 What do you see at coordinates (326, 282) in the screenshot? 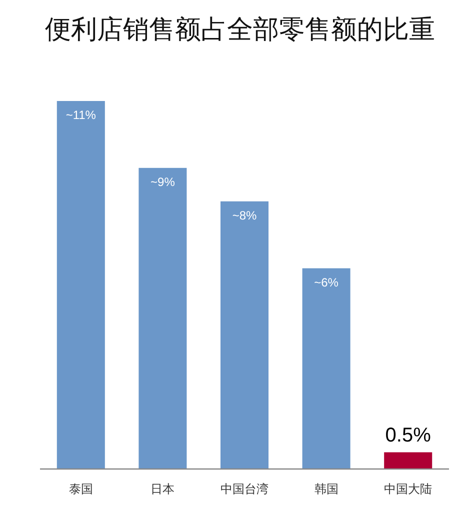
I see `data-label: ~6%` at bounding box center [326, 282].